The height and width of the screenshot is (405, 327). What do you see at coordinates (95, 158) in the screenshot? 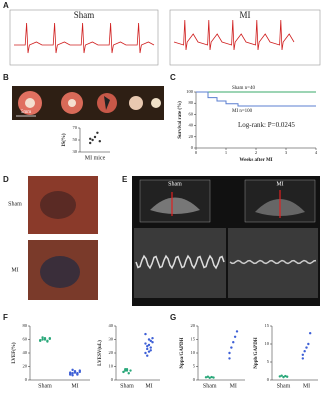
I see `x-tick-label: MI mice` at bounding box center [95, 158].